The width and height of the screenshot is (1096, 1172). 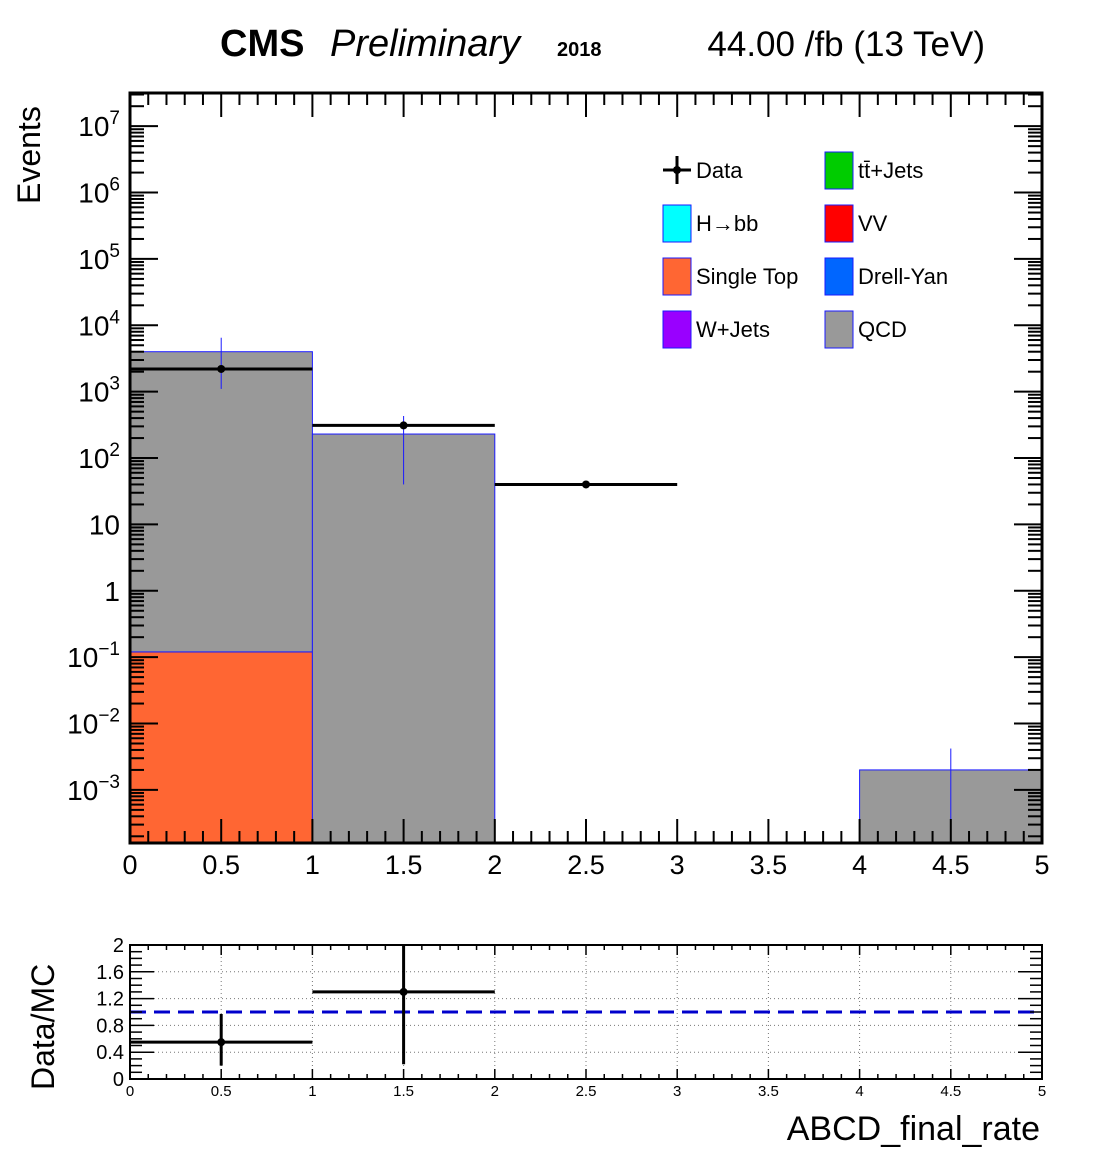 What do you see at coordinates (903, 276) in the screenshot?
I see `legend-label: Drell-Yan` at bounding box center [903, 276].